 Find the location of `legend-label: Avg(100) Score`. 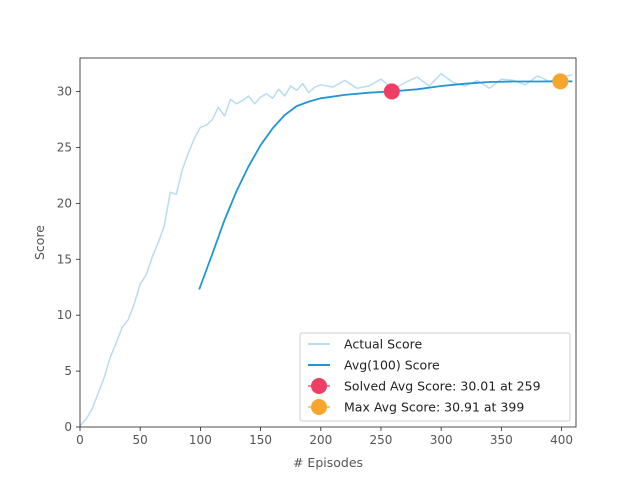

legend-label: Avg(100) Score is located at coordinates (392, 365).